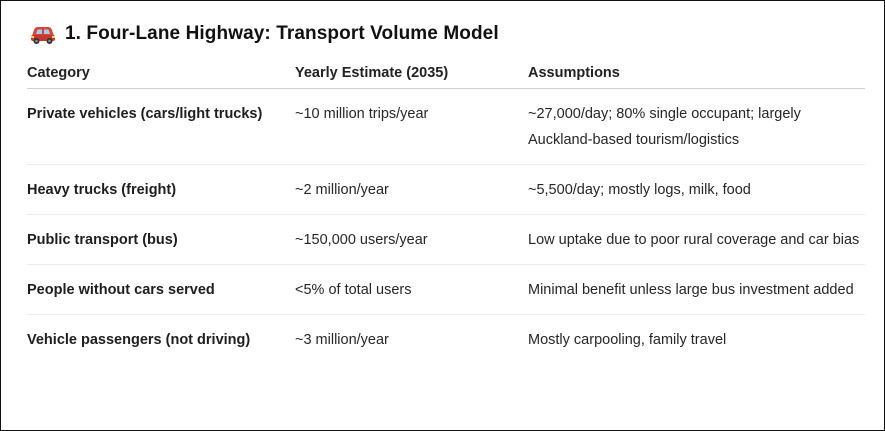  Describe the element at coordinates (342, 190) in the screenshot. I see `estimate-cell: ~2 million/year` at that location.